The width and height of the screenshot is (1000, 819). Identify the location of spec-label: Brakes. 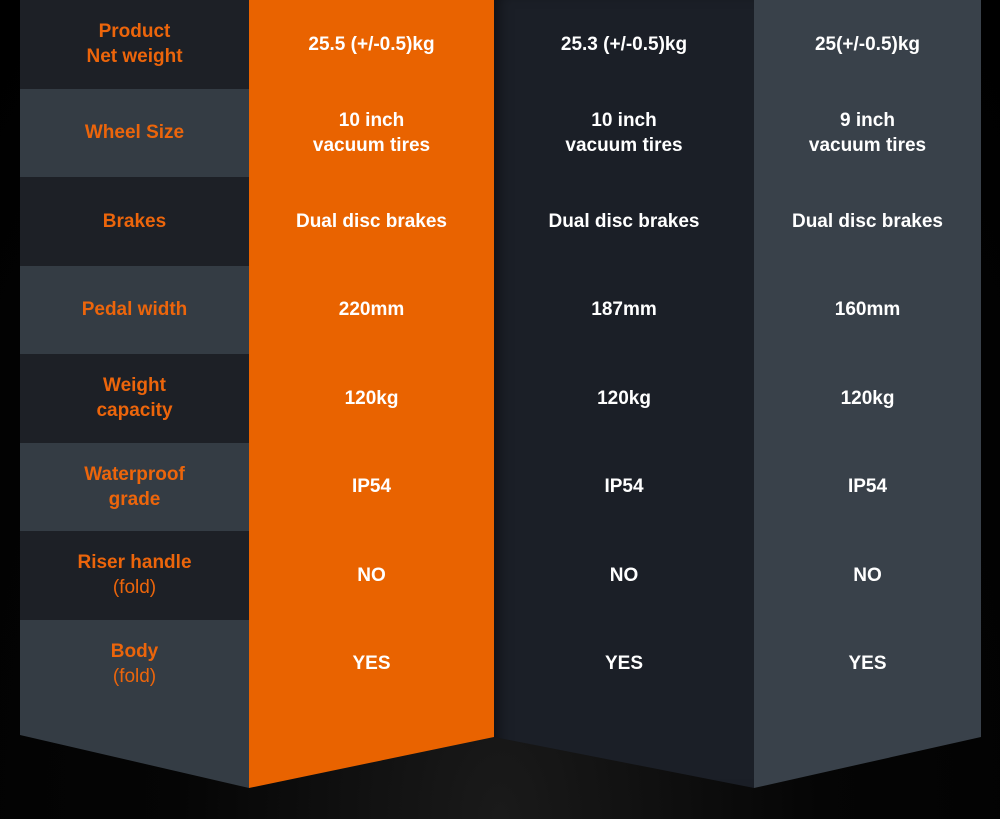
(134, 221).